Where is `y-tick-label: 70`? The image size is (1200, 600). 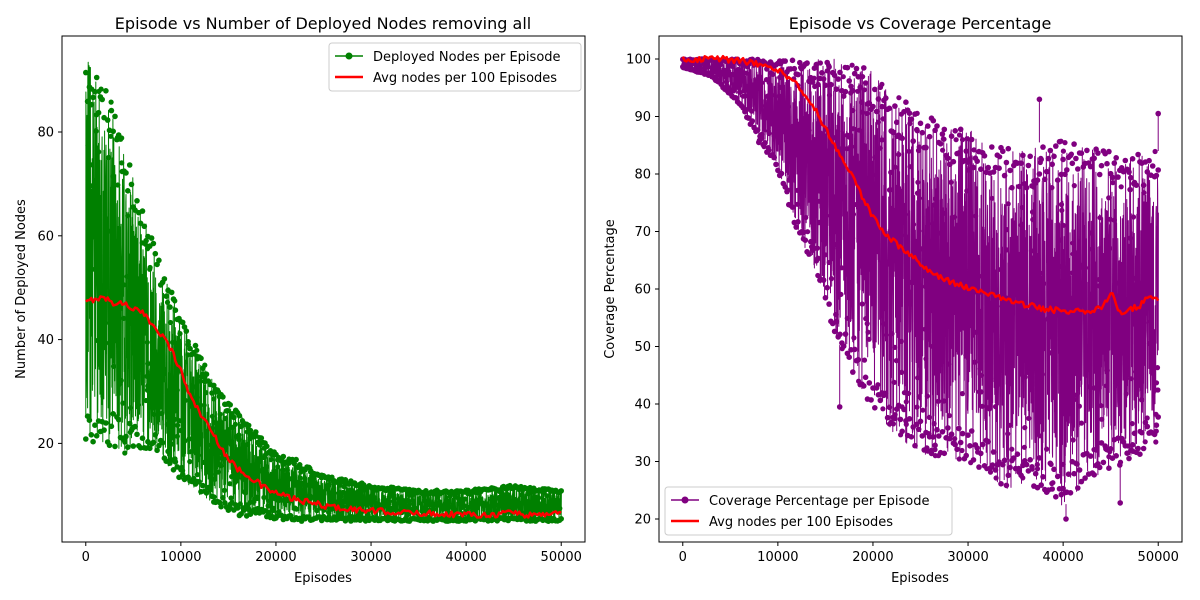 y-tick-label: 70 is located at coordinates (642, 232).